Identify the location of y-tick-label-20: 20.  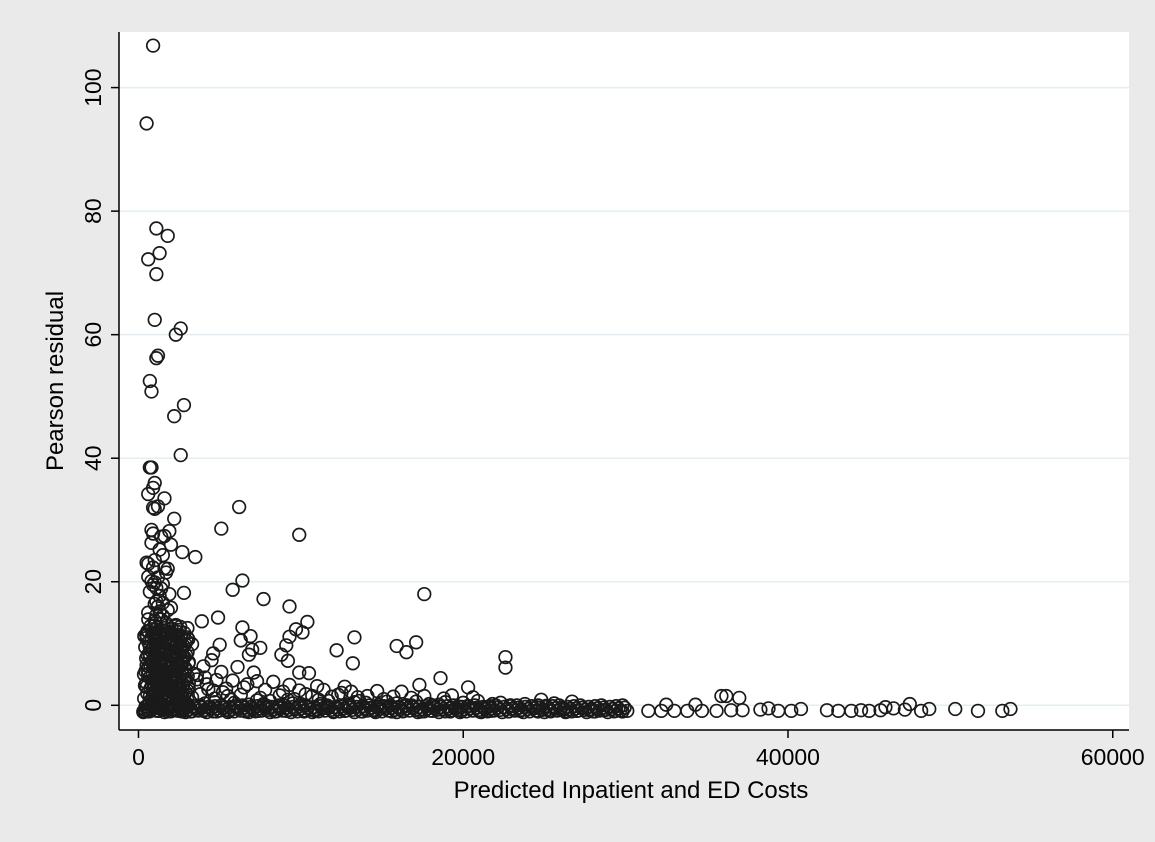
(93, 582).